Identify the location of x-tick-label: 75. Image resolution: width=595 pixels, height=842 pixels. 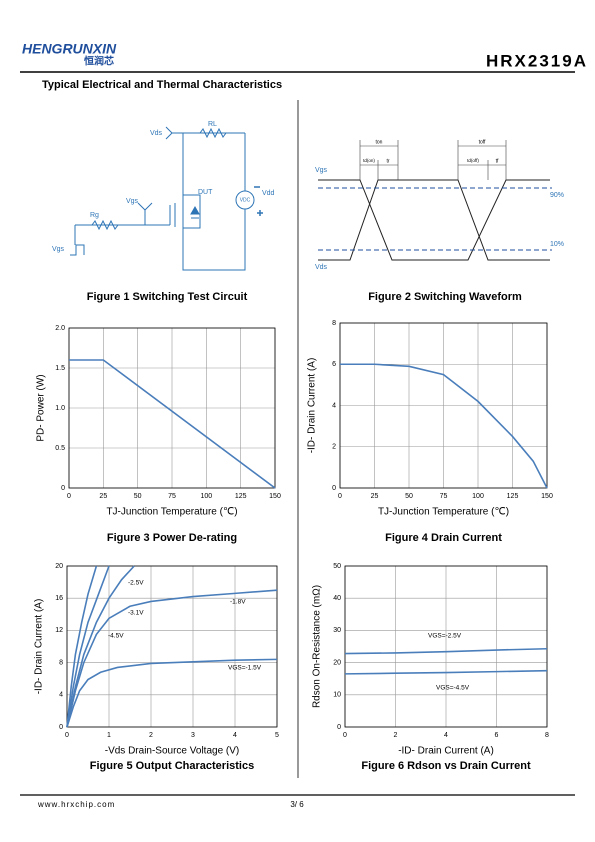
(444, 496).